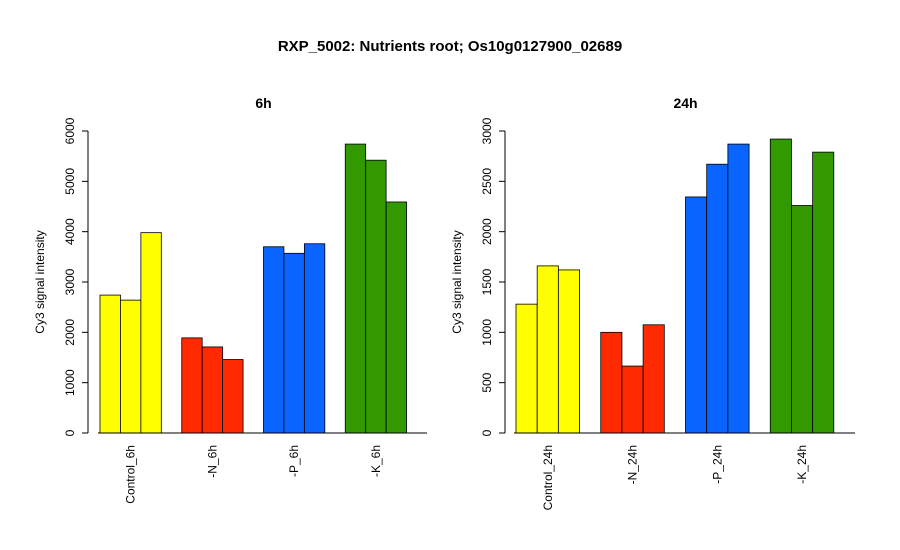 The image size is (900, 550). What do you see at coordinates (376, 296) in the screenshot?
I see `bar--K_6h-2` at bounding box center [376, 296].